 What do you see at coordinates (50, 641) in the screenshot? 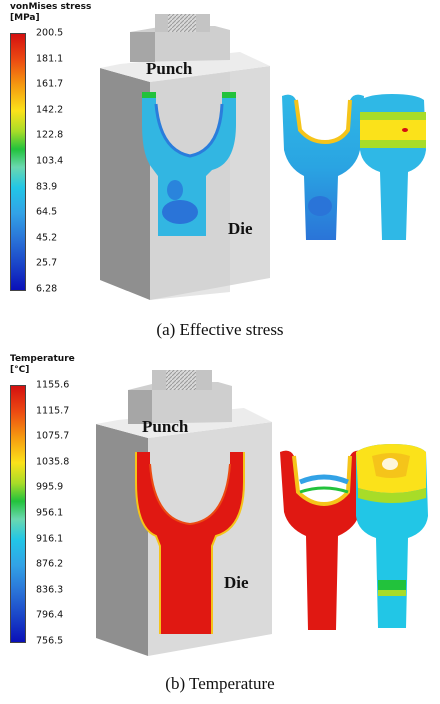
I see `legend-value: 756.5` at bounding box center [50, 641].